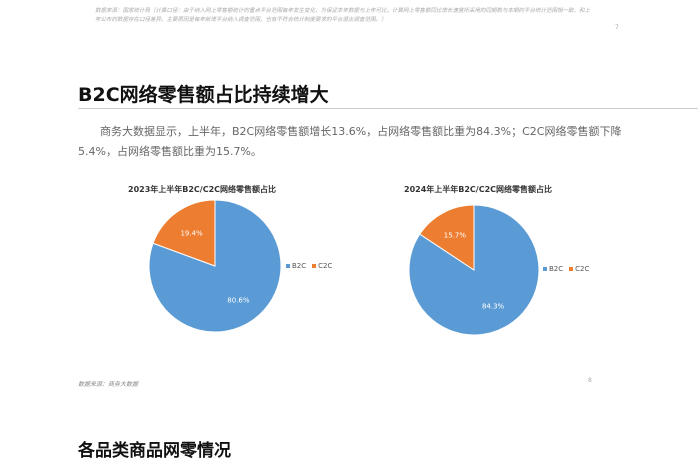  What do you see at coordinates (478, 189) in the screenshot?
I see `chart-title-2024: 2024年上半年B2C/C2C网络零售额占比` at bounding box center [478, 189].